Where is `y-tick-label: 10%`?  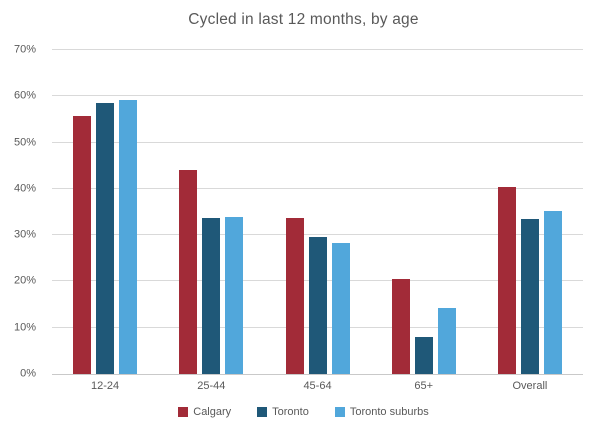 y-tick-label: 10% is located at coordinates (24, 327).